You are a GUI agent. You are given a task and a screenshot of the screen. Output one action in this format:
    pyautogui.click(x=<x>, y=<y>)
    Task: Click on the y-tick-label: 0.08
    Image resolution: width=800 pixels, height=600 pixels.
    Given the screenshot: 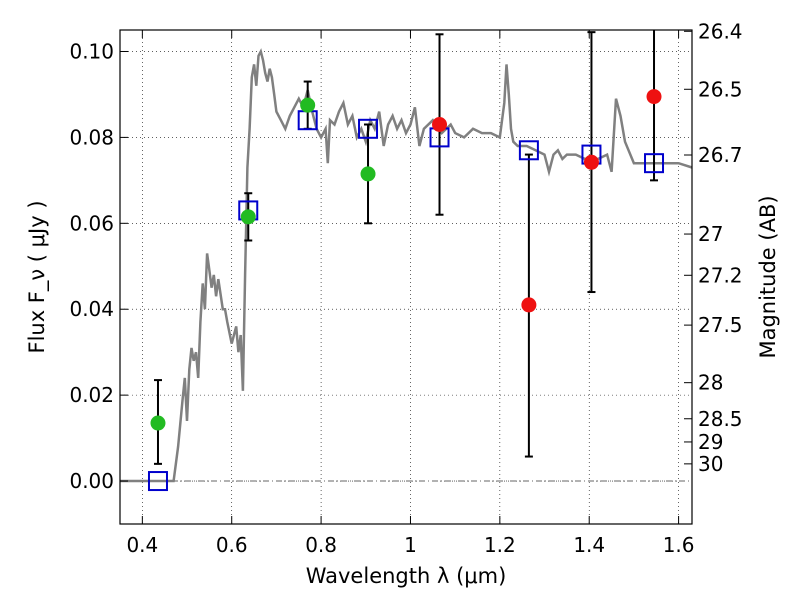 What is the action you would take?
    pyautogui.click(x=91, y=137)
    